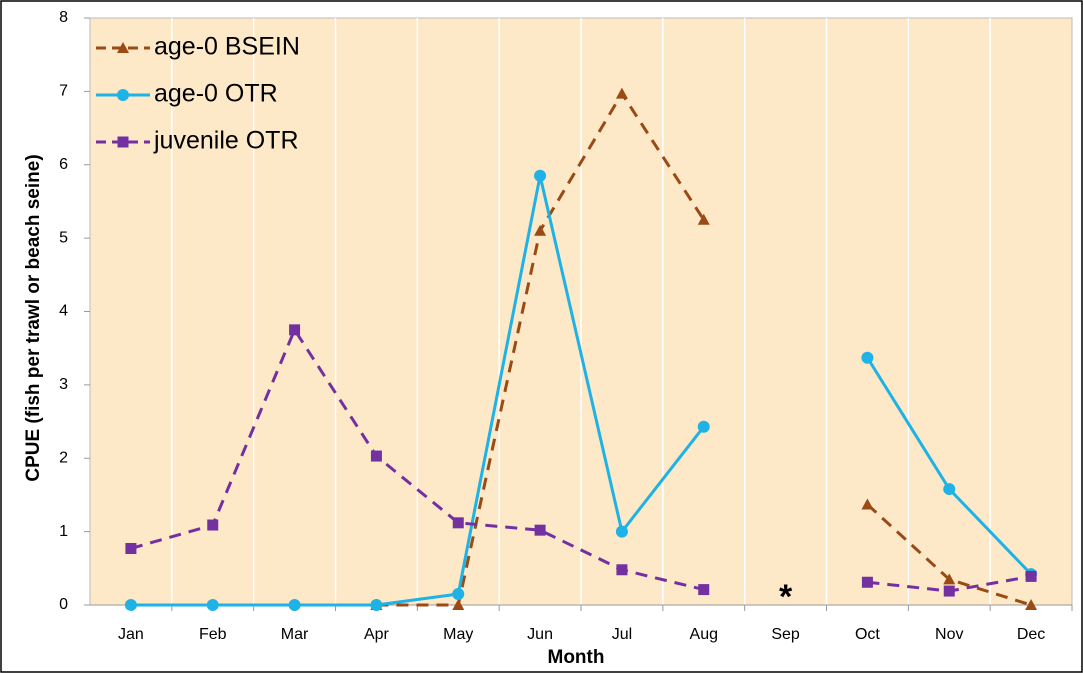 The width and height of the screenshot is (1083, 673). Describe the element at coordinates (213, 634) in the screenshot. I see `x-tick-label: Feb` at that location.